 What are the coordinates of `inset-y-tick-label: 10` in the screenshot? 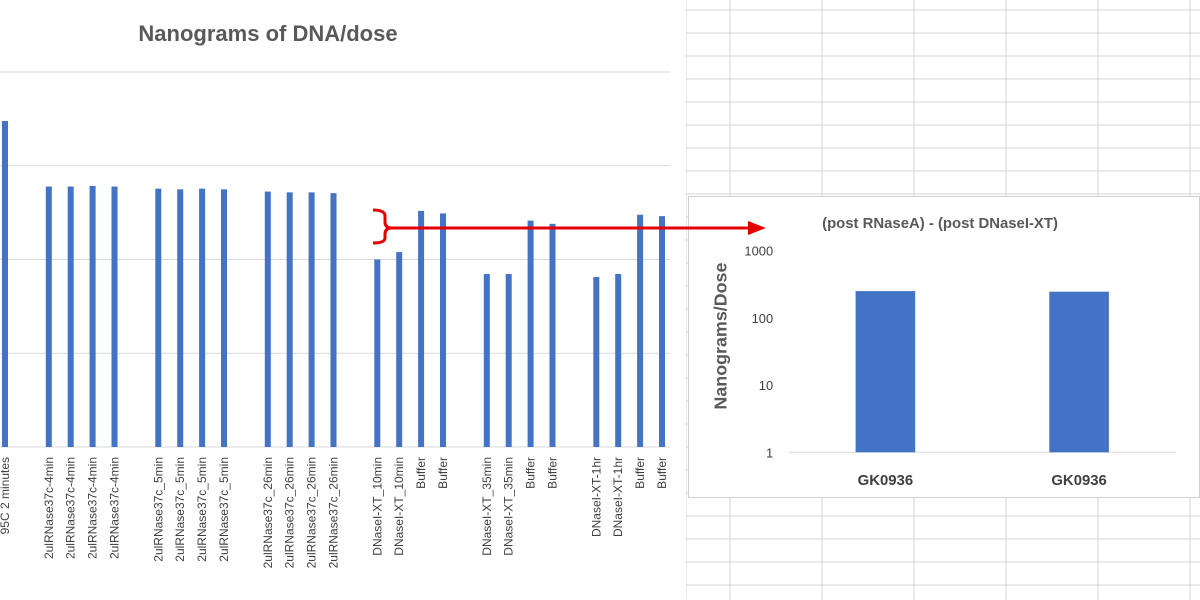 It's located at (766, 385).